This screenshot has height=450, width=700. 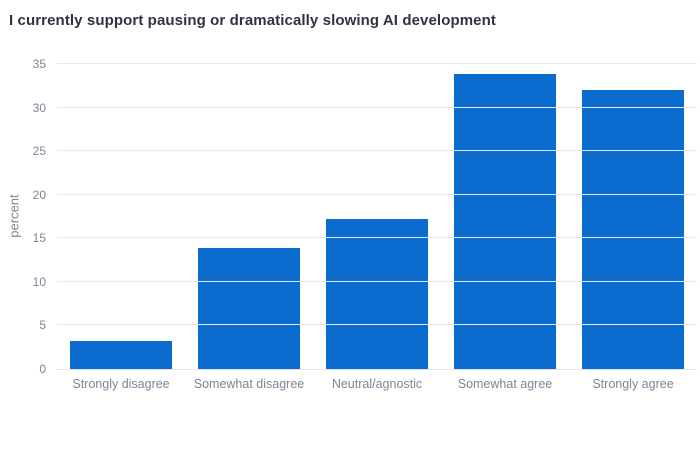 What do you see at coordinates (42, 369) in the screenshot?
I see `y-tick-label: 0` at bounding box center [42, 369].